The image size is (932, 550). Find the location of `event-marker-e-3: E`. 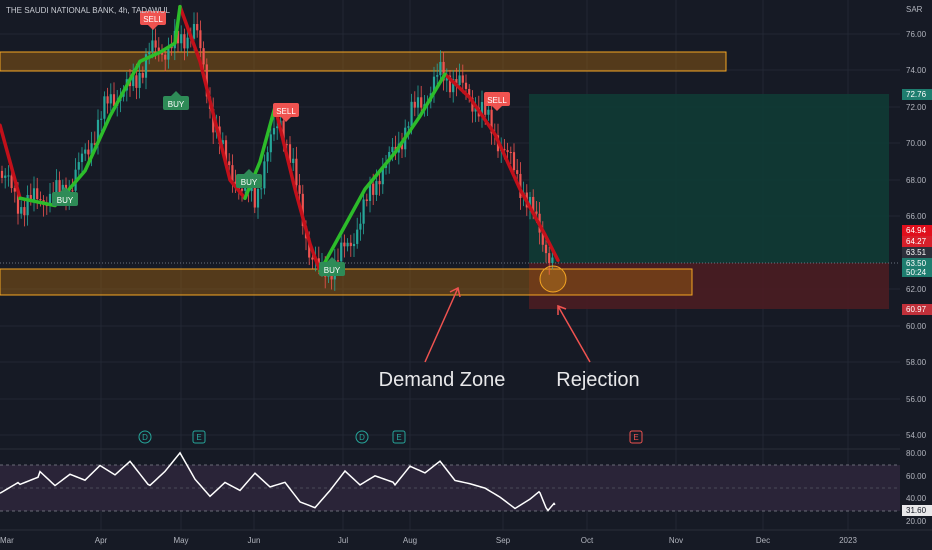

event-marker-e-3: E is located at coordinates (636, 437).